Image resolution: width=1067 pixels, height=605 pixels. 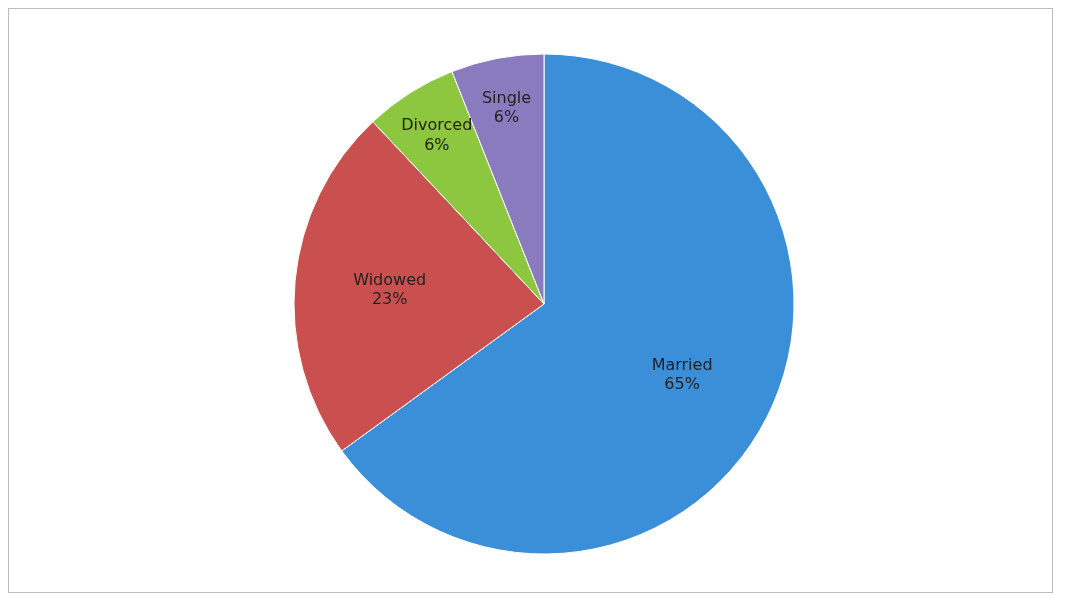 What do you see at coordinates (390, 279) in the screenshot?
I see `slice-label: Widowed` at bounding box center [390, 279].